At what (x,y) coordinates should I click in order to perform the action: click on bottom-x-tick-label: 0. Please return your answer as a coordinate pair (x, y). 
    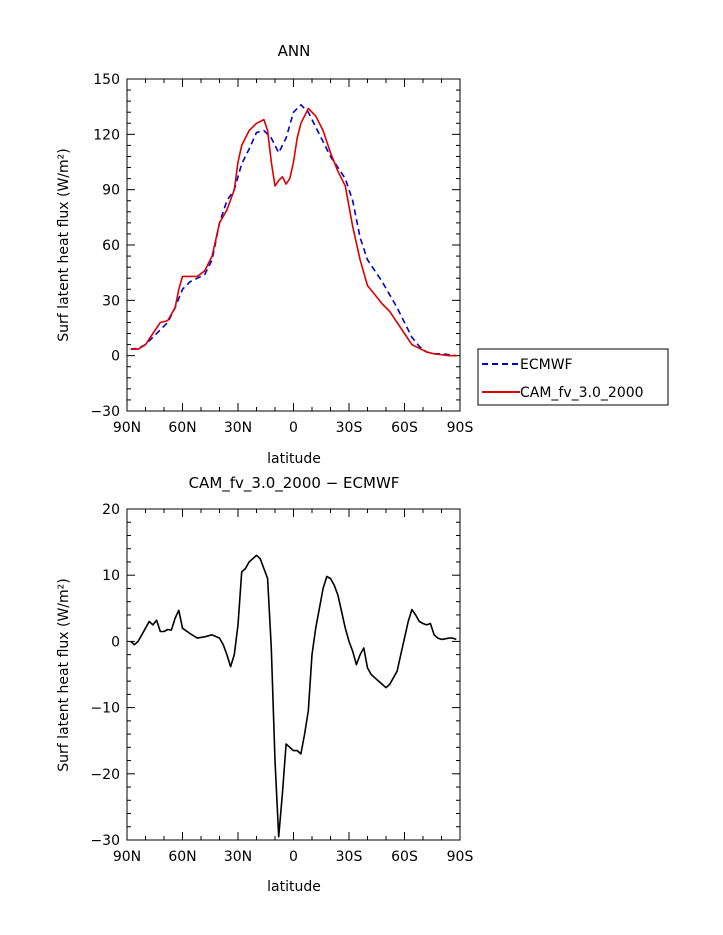
    Looking at the image, I should click on (293, 857).